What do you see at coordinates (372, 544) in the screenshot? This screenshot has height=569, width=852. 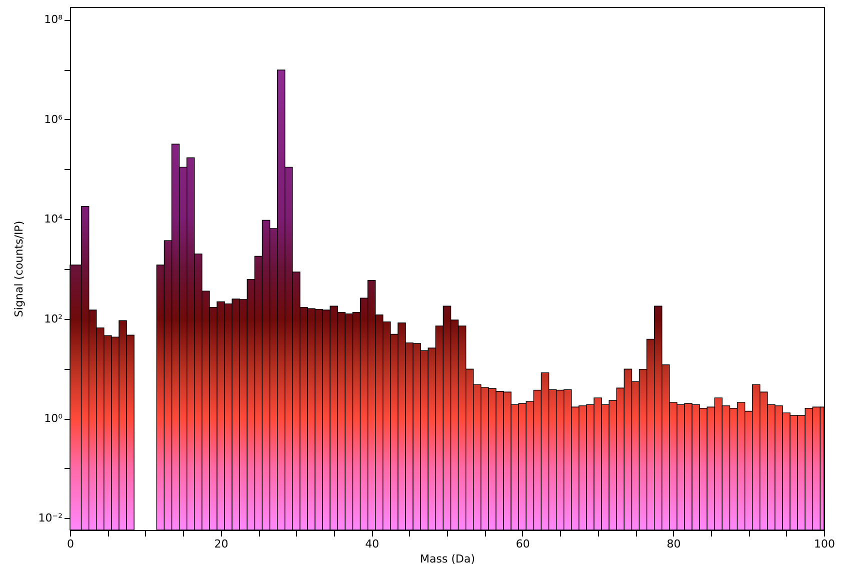 I see `x-tick-label: 40` at bounding box center [372, 544].